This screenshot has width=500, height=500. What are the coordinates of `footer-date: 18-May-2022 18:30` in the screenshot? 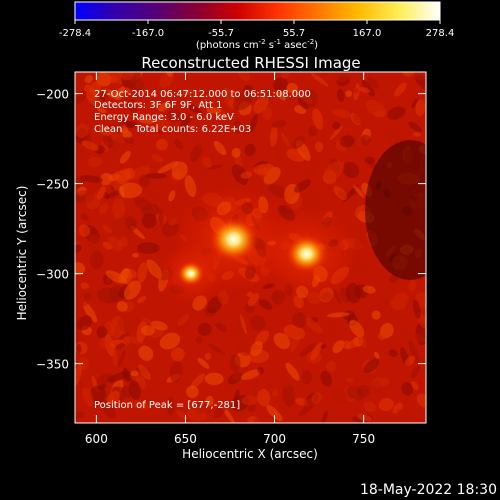 It's located at (428, 490).